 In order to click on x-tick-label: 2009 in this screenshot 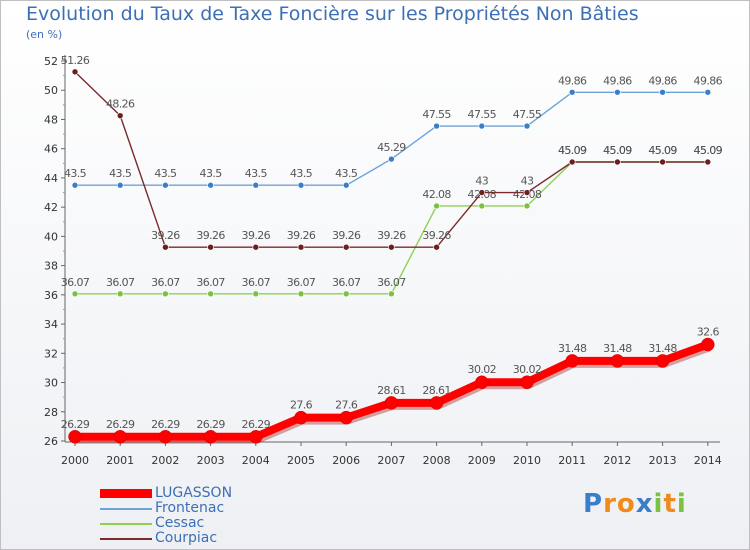, I will do `click(482, 460)`.